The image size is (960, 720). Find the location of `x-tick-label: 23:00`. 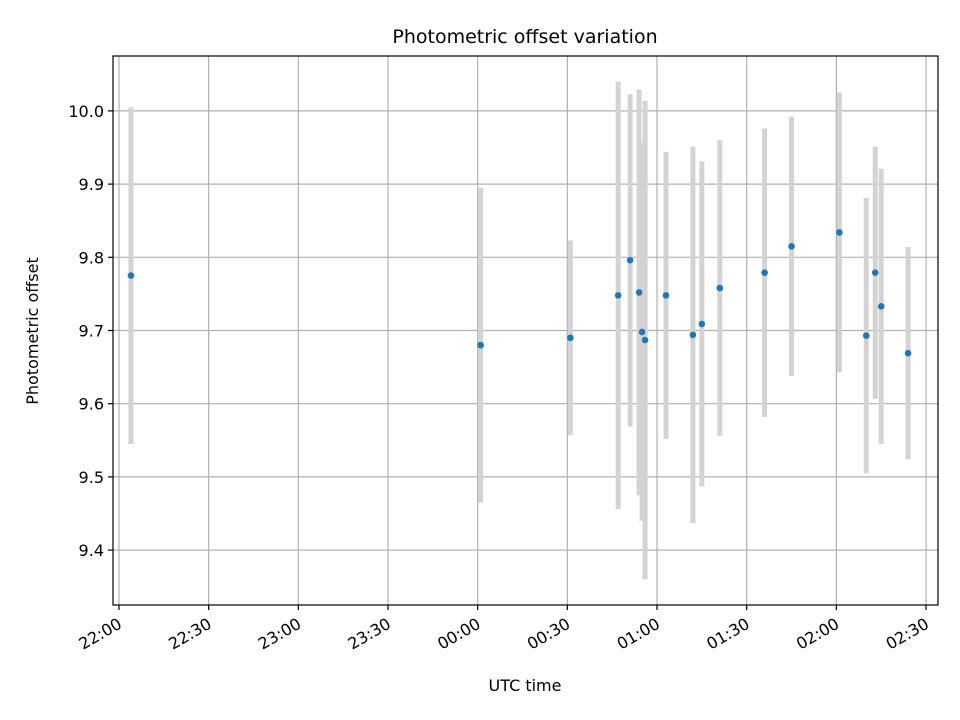

x-tick-label: 23:00 is located at coordinates (279, 634).